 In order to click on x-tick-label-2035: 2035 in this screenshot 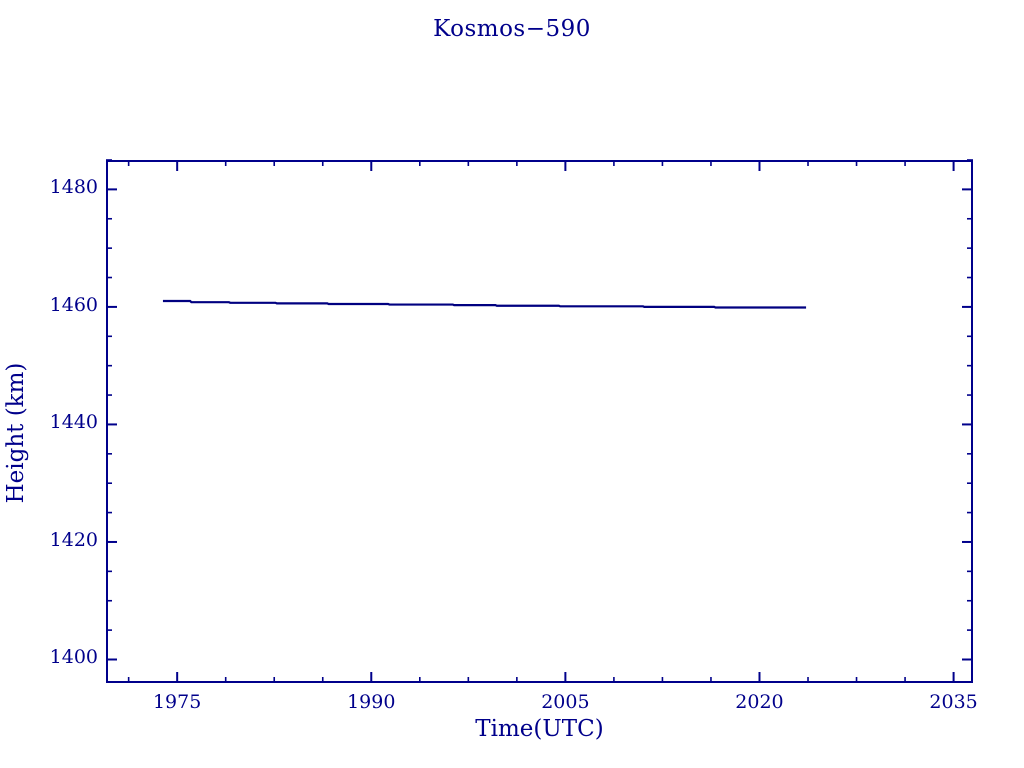, I will do `click(953, 702)`.